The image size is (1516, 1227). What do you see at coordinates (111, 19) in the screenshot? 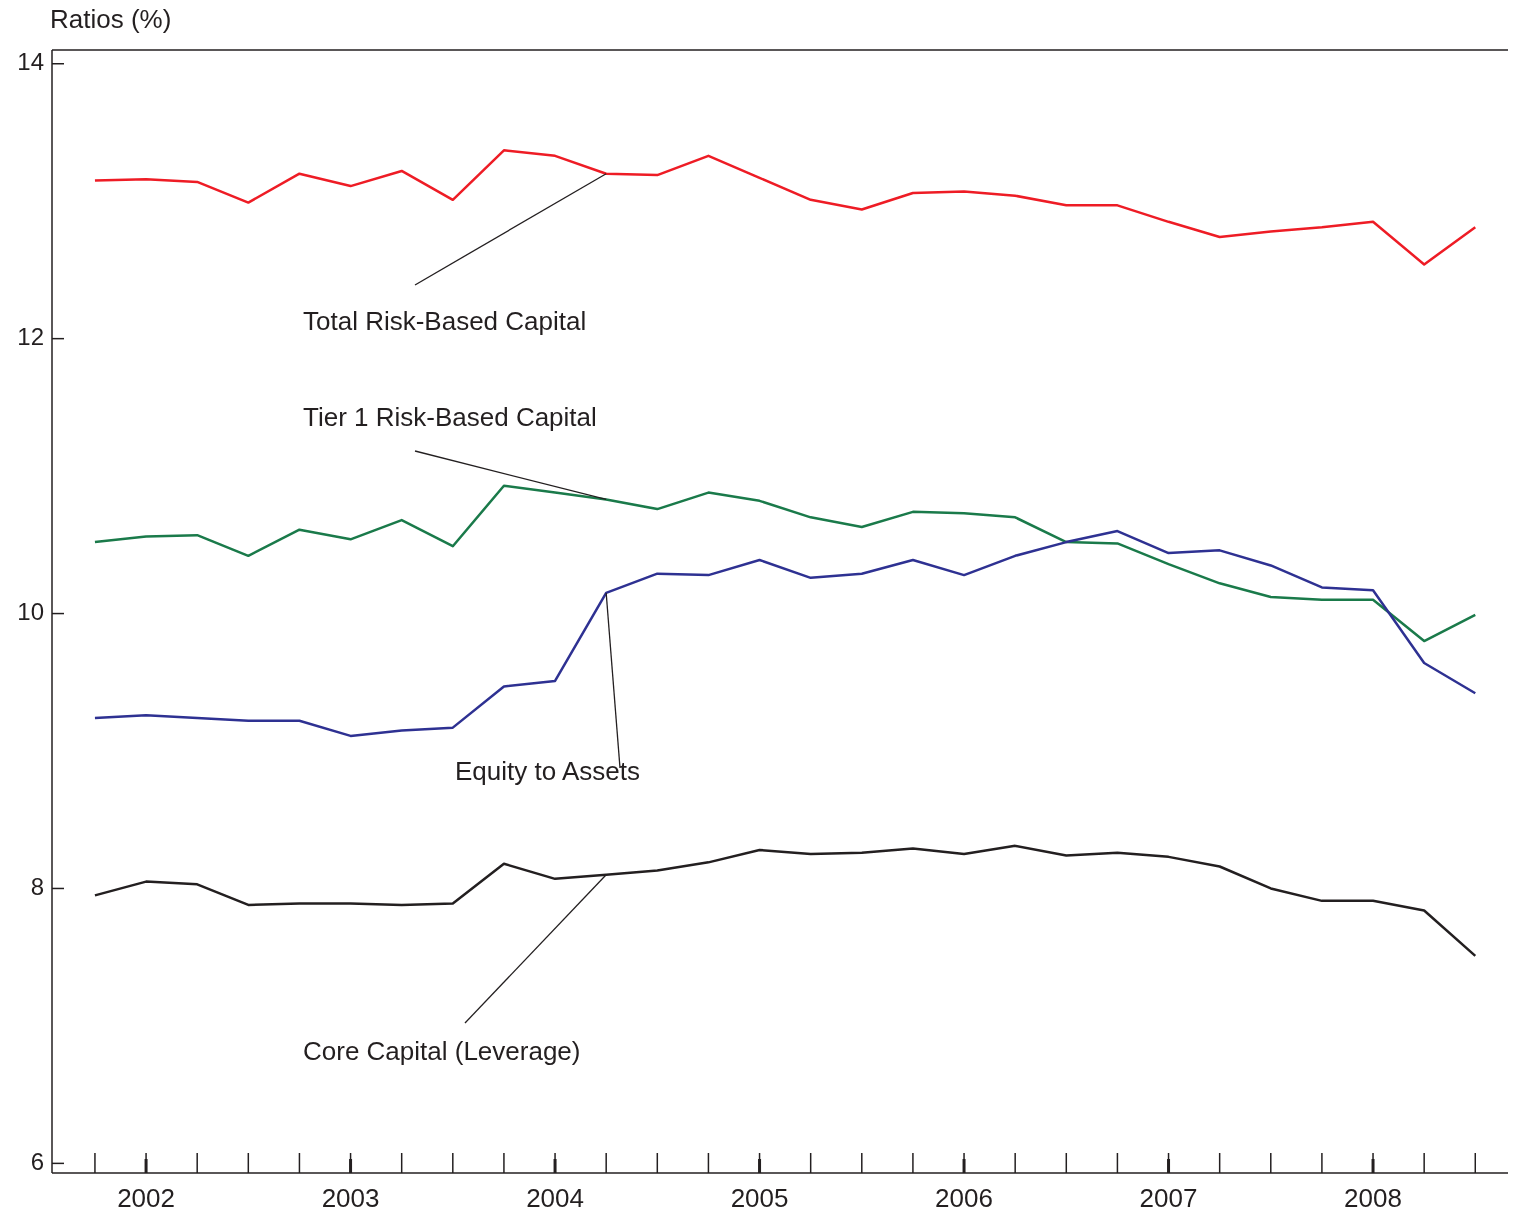
I see `y-axis-title: Ratios (%)` at bounding box center [111, 19].